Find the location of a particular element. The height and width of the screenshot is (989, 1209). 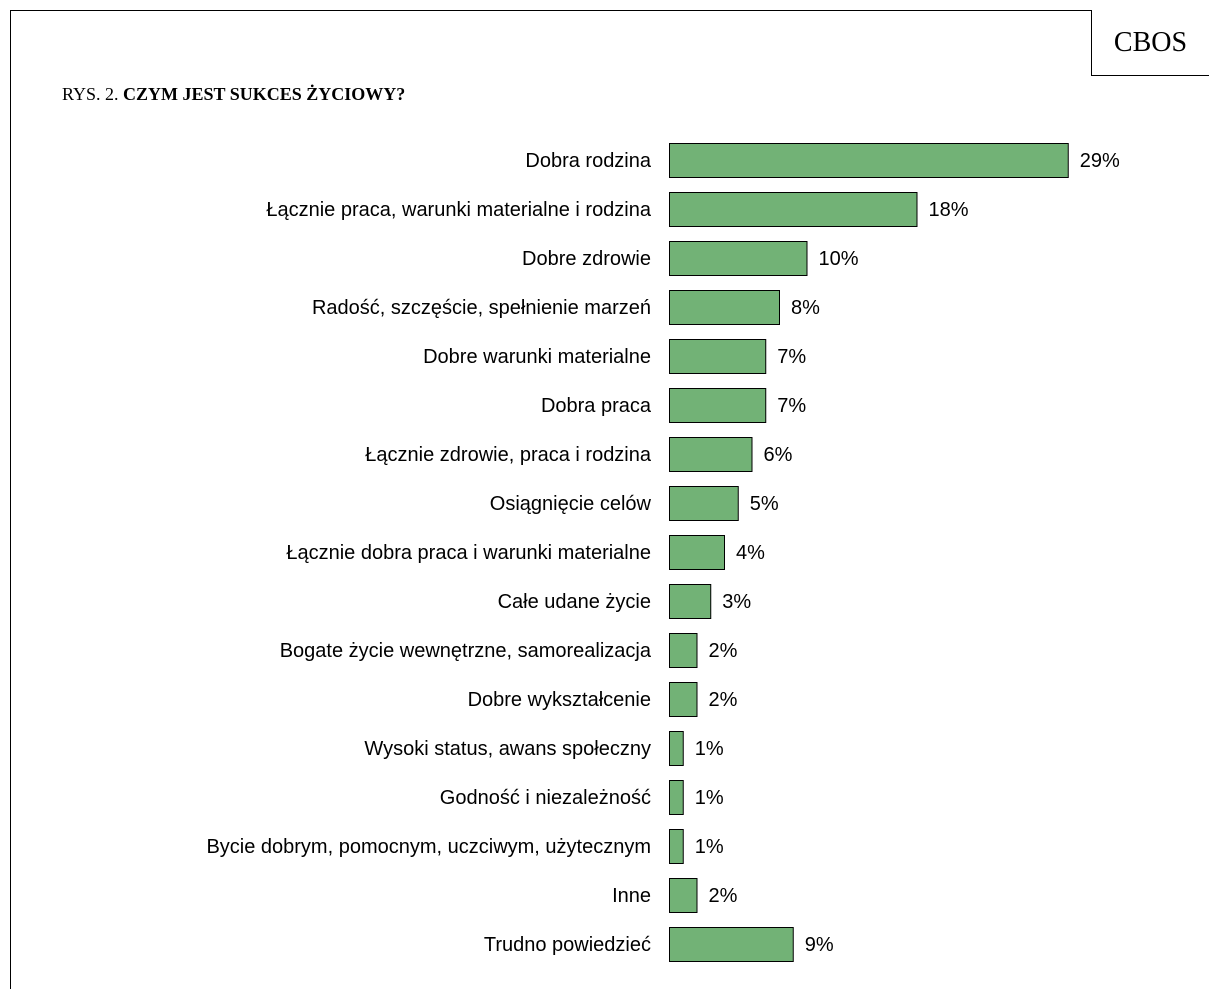

value-label: 6% is located at coordinates (778, 455).